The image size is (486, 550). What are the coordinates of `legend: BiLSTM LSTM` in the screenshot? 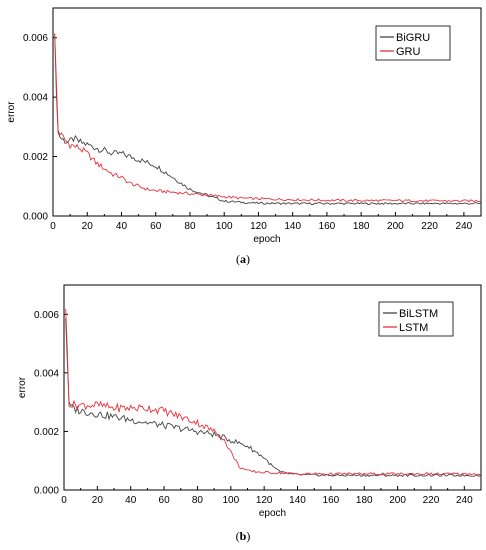 It's located at (416, 319).